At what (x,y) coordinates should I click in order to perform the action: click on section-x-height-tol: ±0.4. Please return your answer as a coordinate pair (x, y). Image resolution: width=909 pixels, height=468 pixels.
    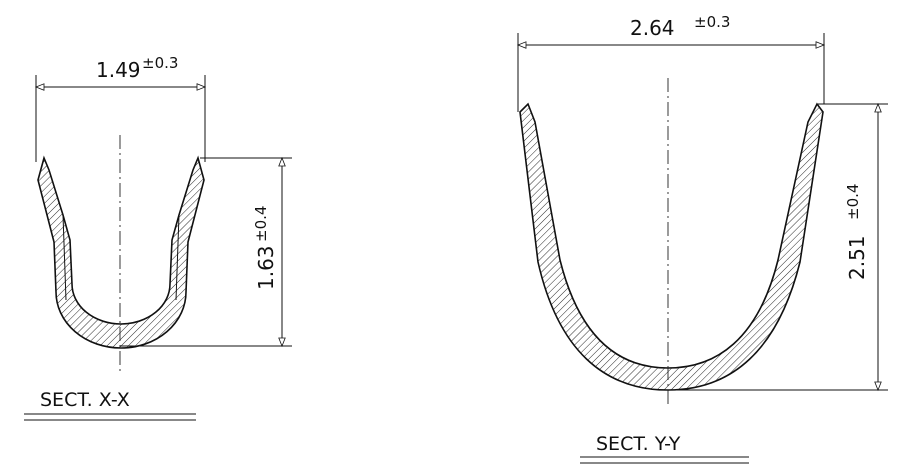
    Looking at the image, I should click on (261, 224).